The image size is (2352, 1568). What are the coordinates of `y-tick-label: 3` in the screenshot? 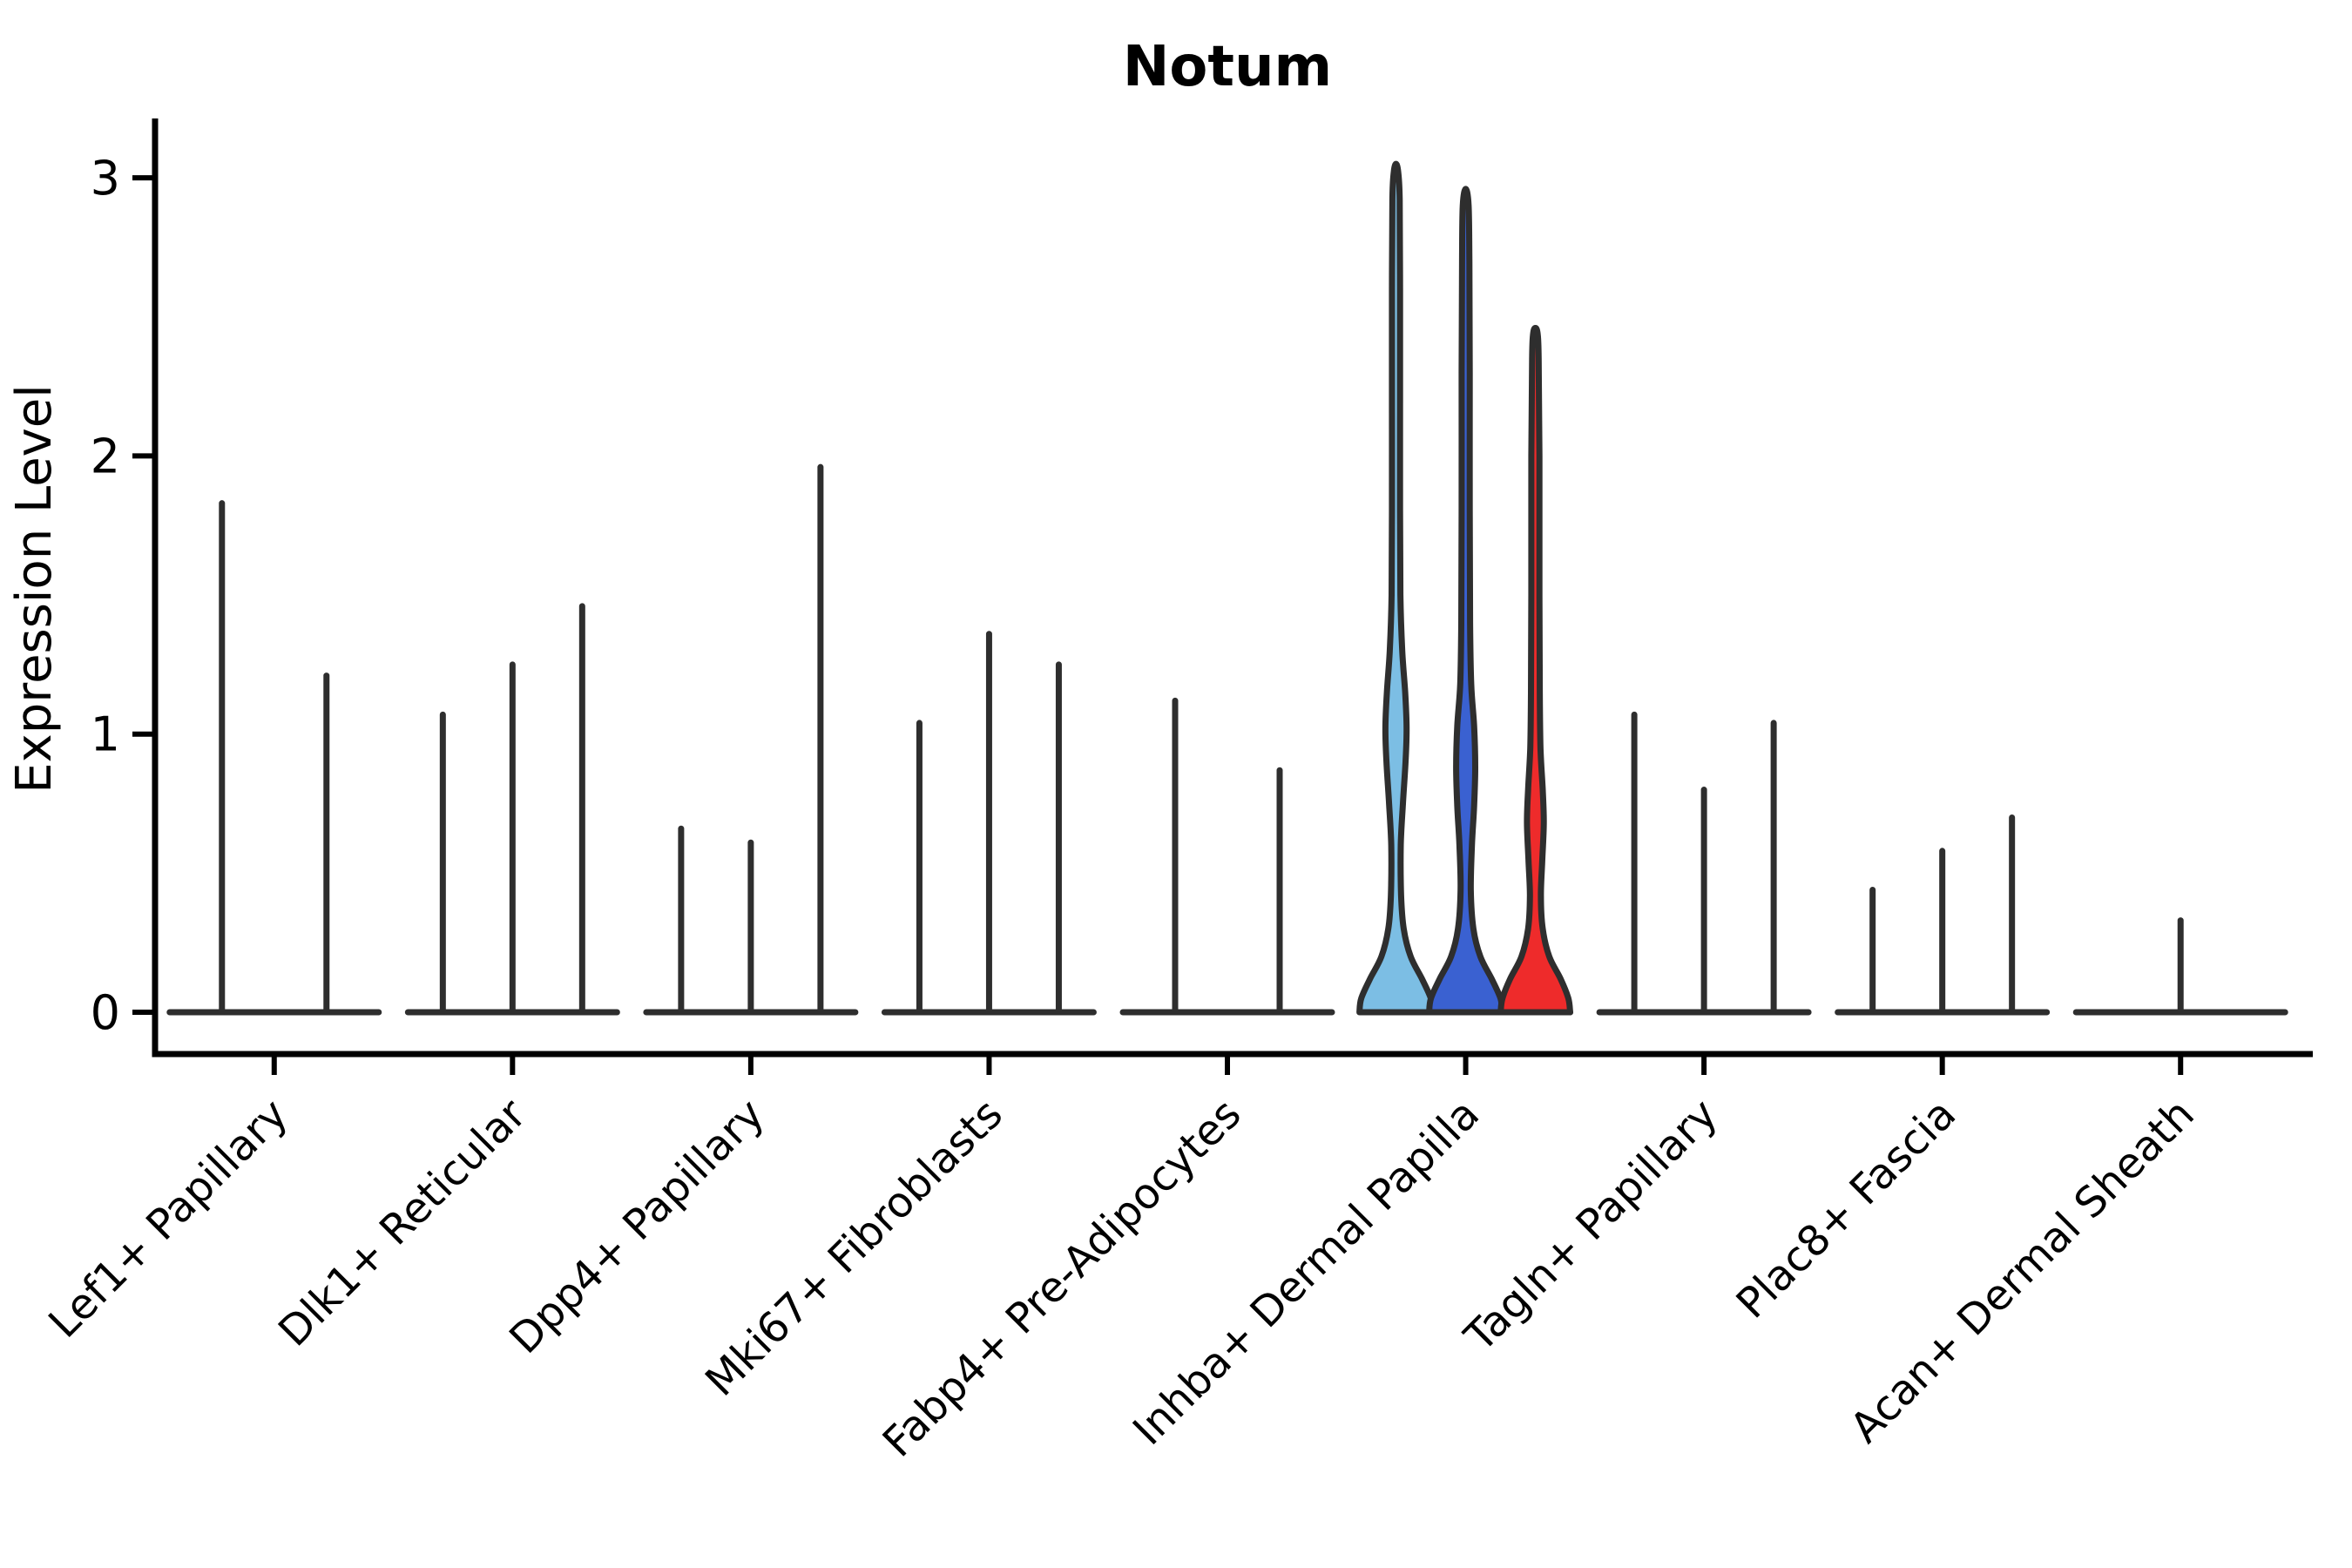 It's located at (106, 178).